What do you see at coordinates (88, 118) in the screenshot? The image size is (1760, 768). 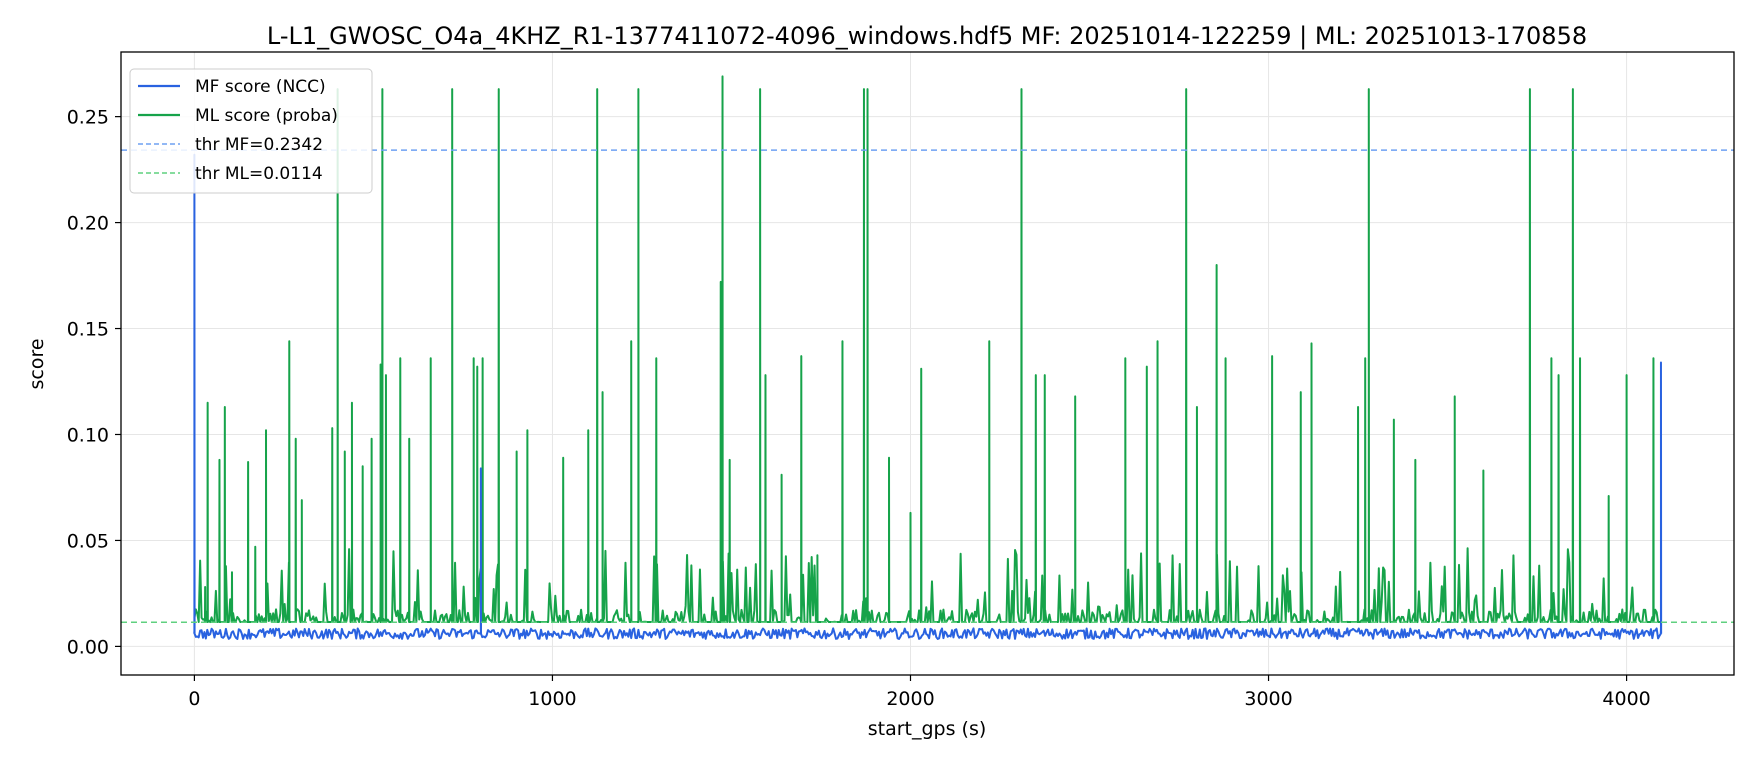 I see `y-tick-label: 0.25` at bounding box center [88, 118].